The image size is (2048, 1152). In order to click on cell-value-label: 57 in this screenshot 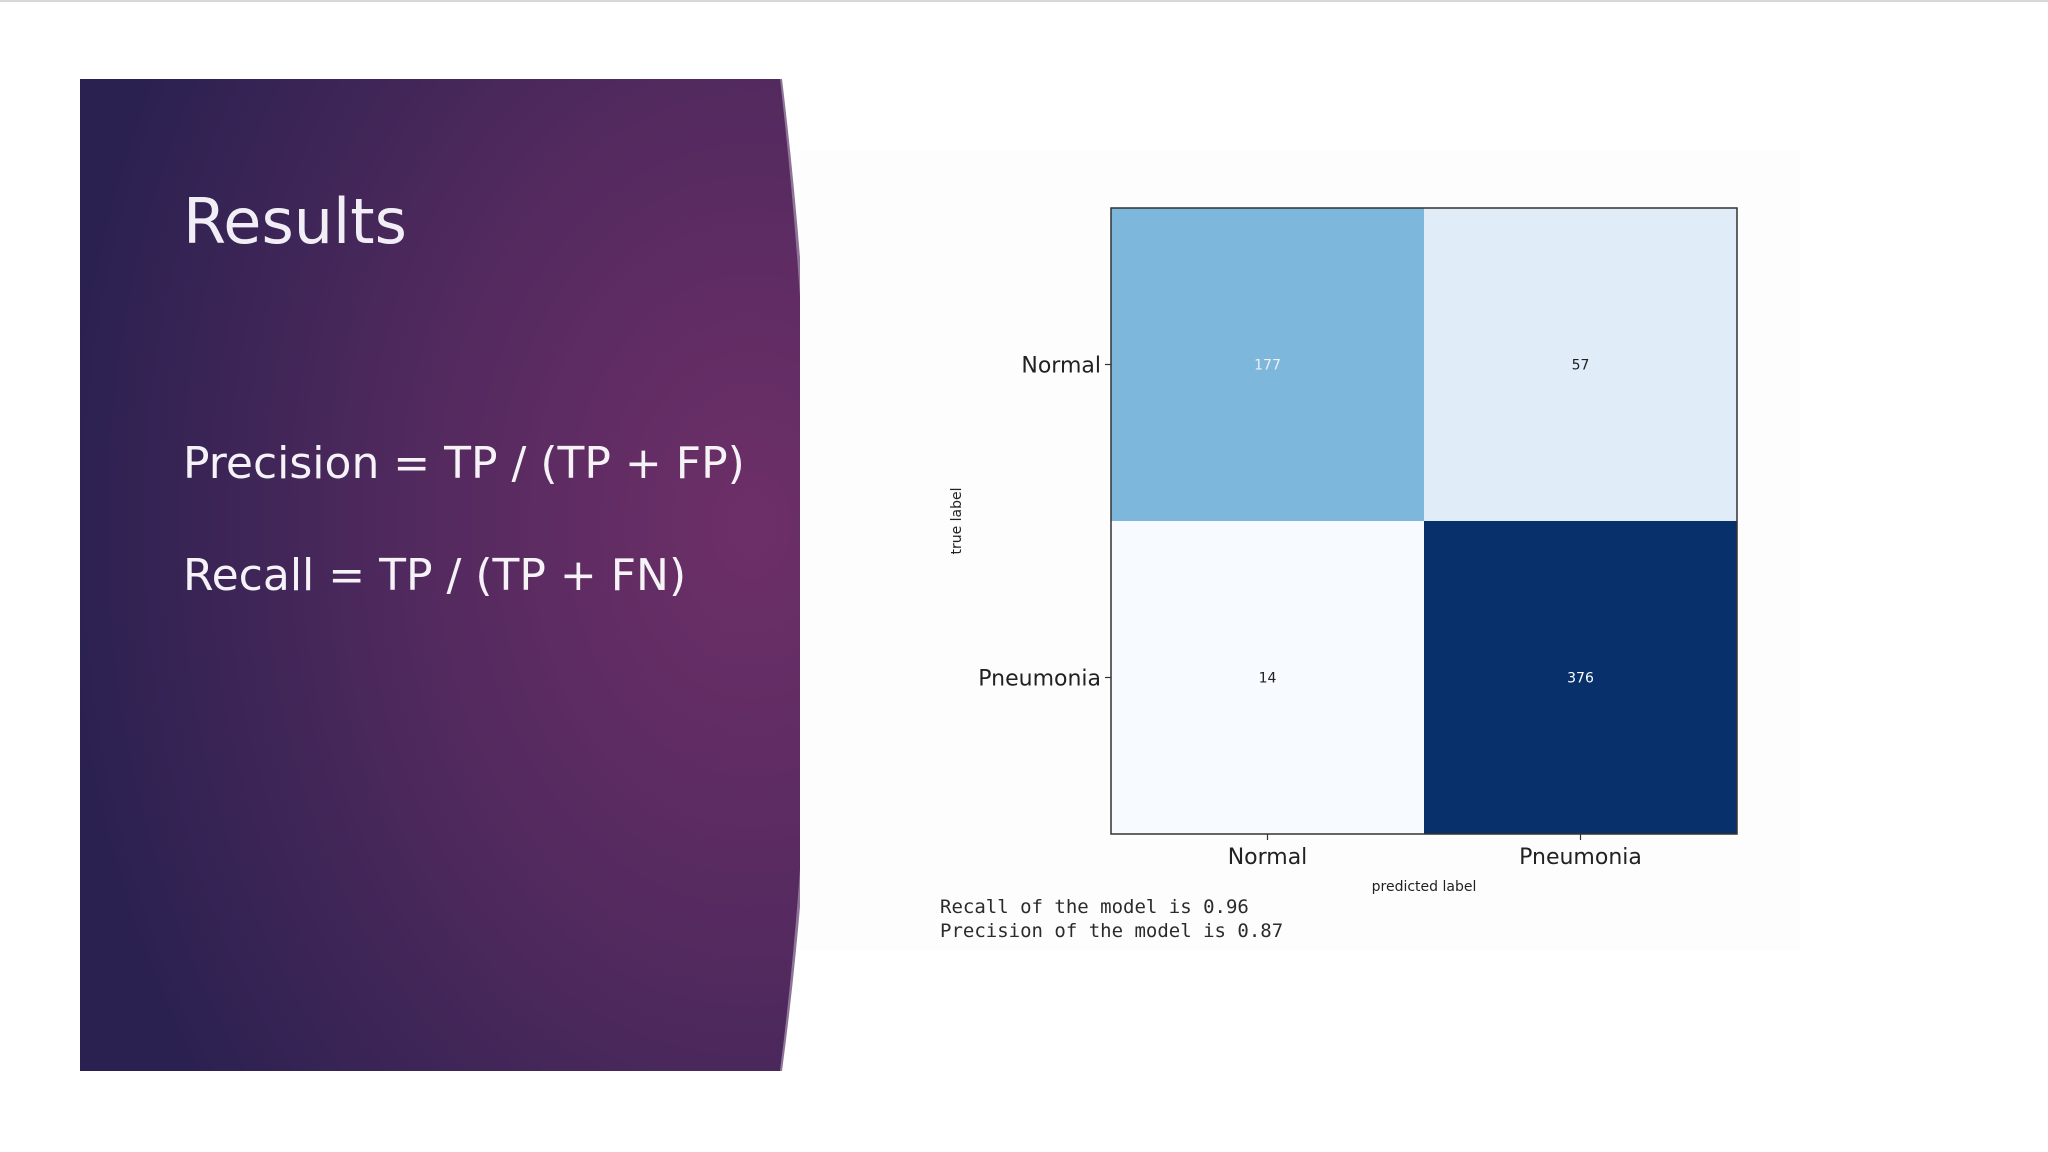, I will do `click(1581, 366)`.